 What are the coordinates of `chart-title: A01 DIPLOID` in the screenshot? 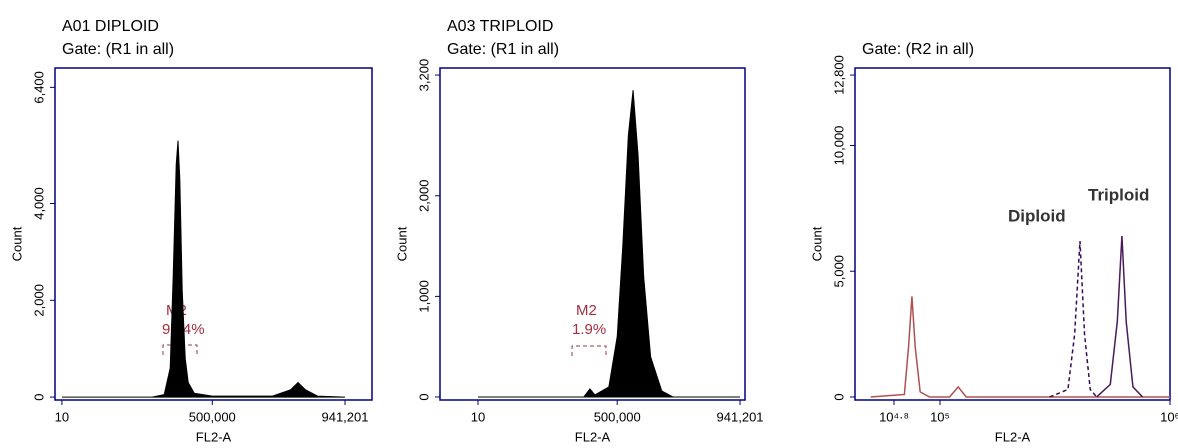 It's located at (110, 26).